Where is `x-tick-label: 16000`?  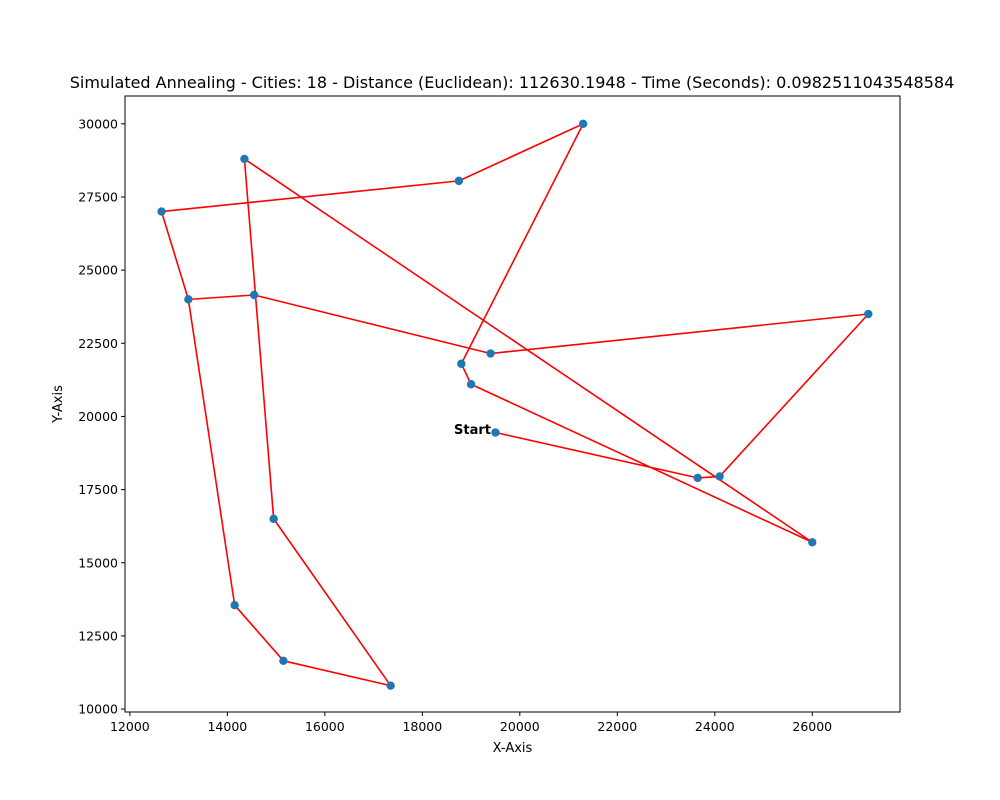
x-tick-label: 16000 is located at coordinates (325, 726).